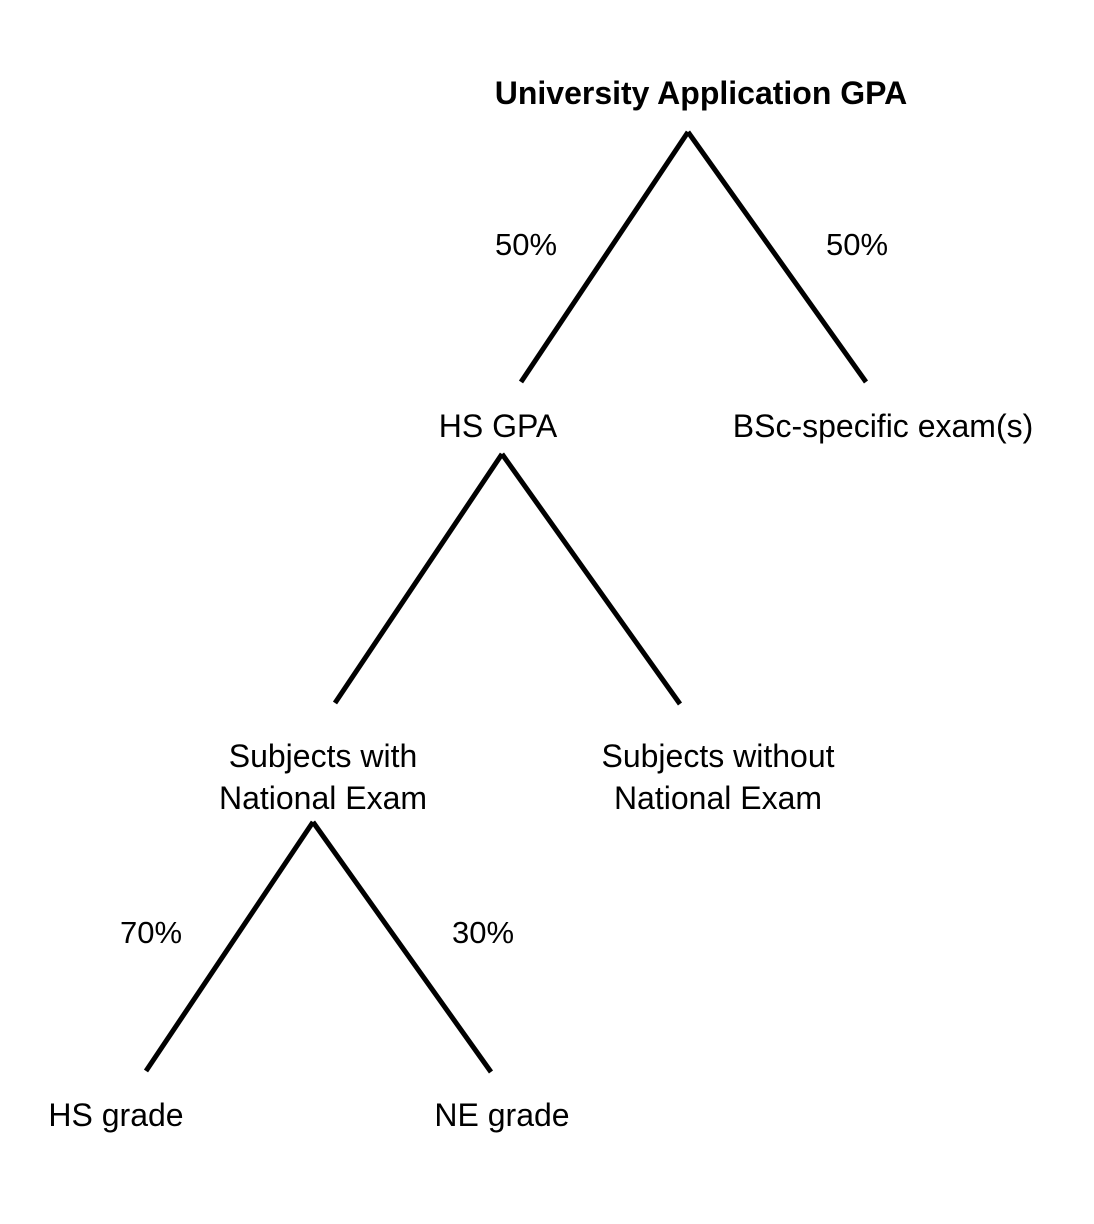 This screenshot has width=1094, height=1224. I want to click on edge-hs-gpa-to-subjects-without-ne, so click(591, 579).